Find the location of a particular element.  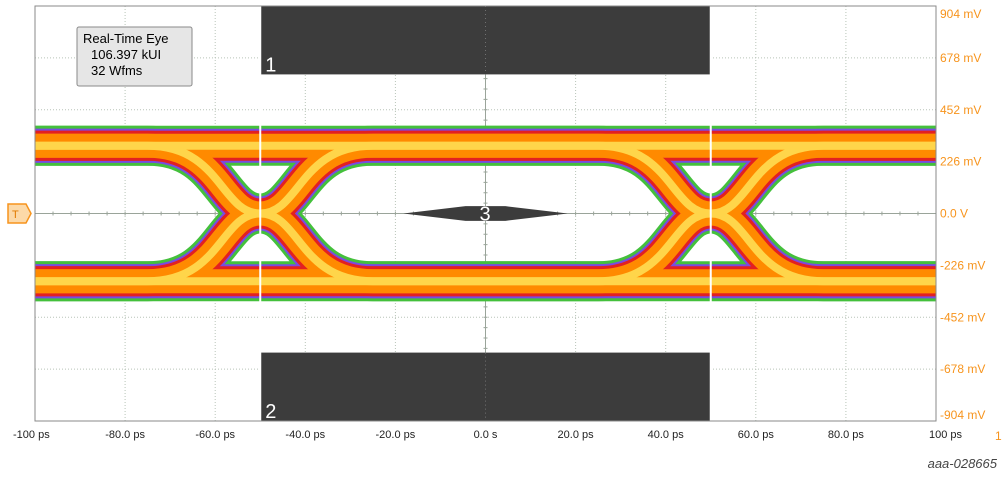

y-tick-label: 452 mV is located at coordinates (960, 110).